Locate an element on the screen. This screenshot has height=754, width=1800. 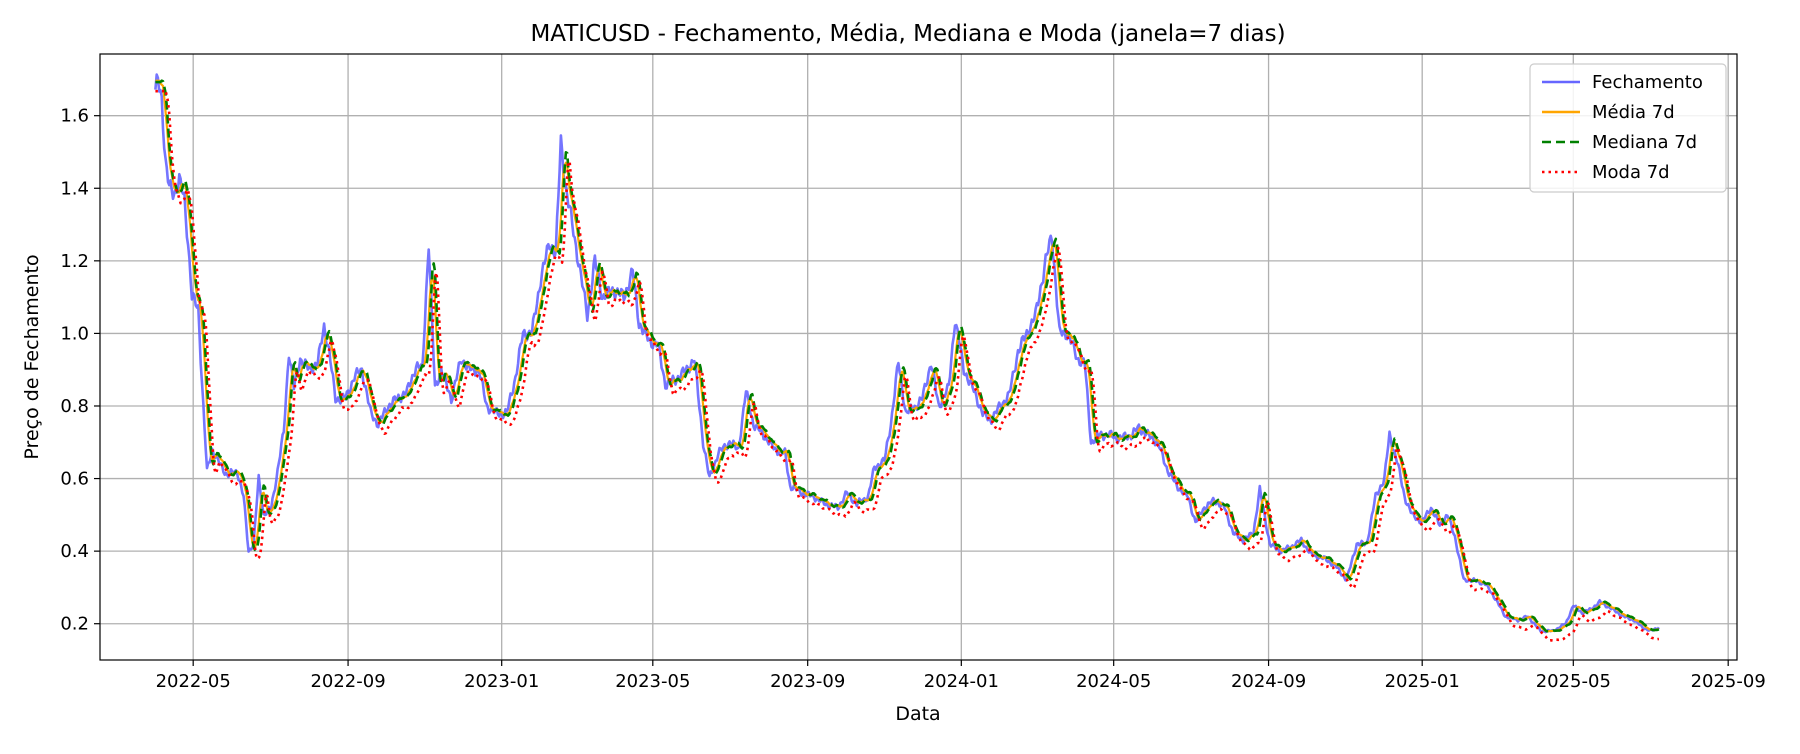
legend-box is located at coordinates (1628, 128).